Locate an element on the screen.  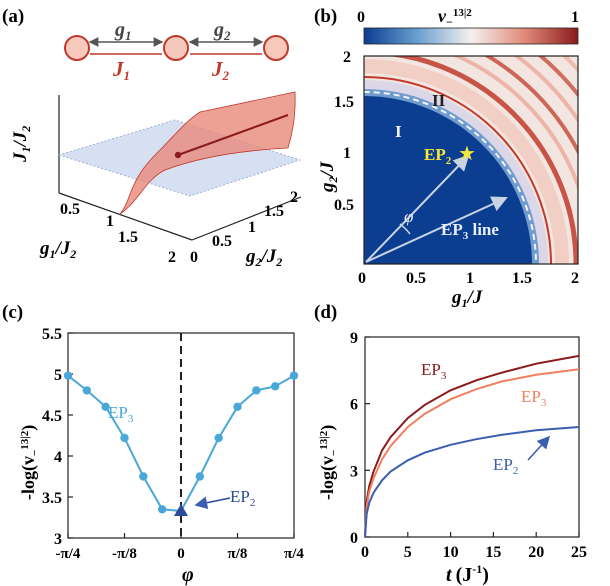
y-axis-label-d: -log(v−13|2) is located at coordinates (328, 462).